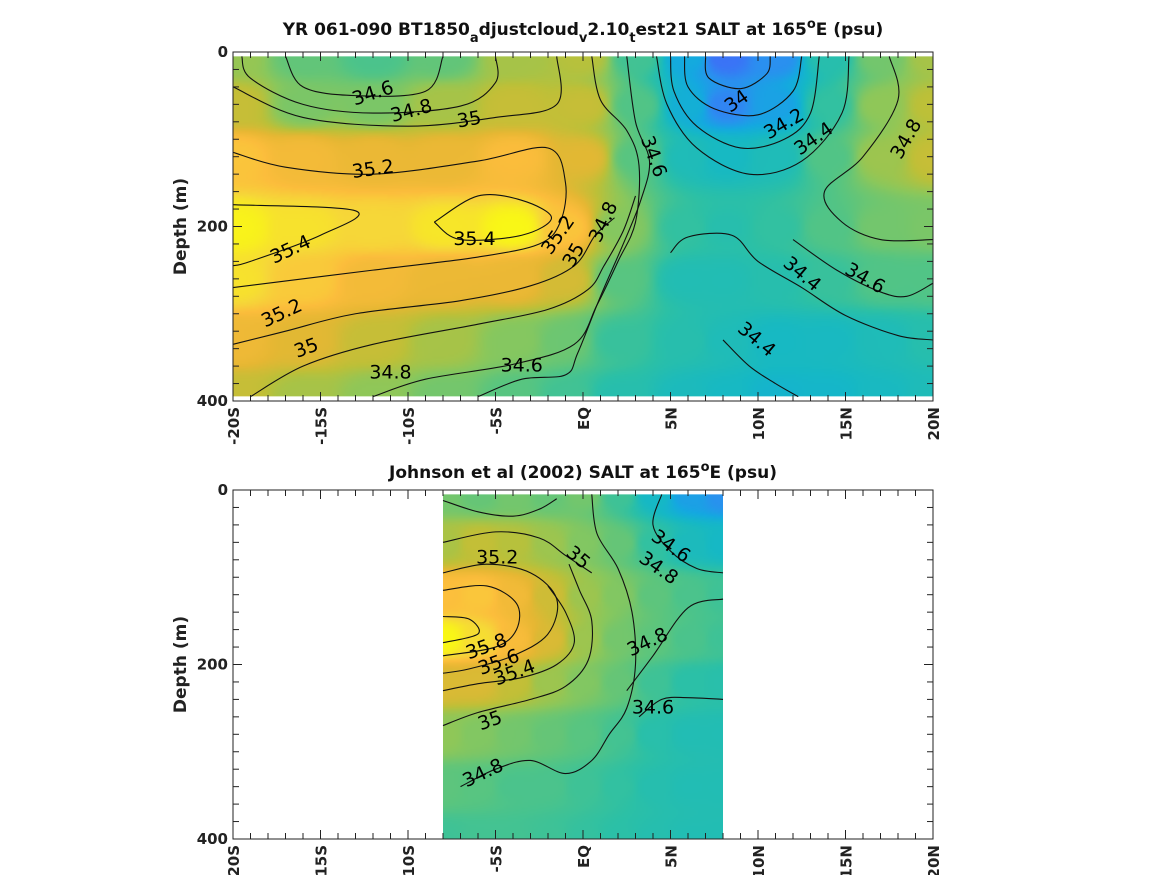 This screenshot has width=1167, height=875. I want to click on contour-line-35.6, so click(481, 620).